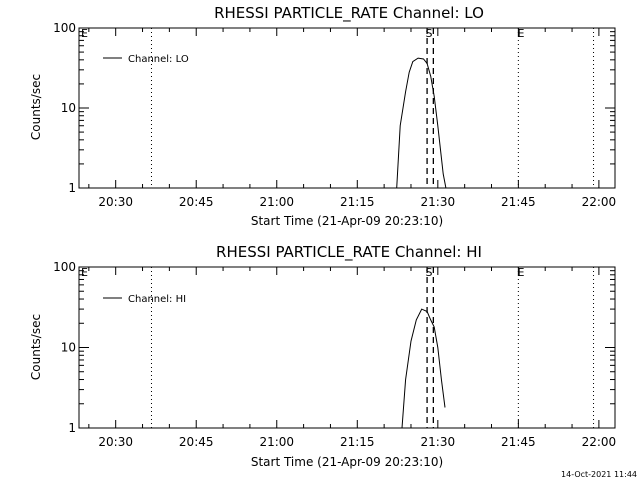 The width and height of the screenshot is (640, 480). What do you see at coordinates (423, 368) in the screenshot?
I see `series-line-channel-hi` at bounding box center [423, 368].